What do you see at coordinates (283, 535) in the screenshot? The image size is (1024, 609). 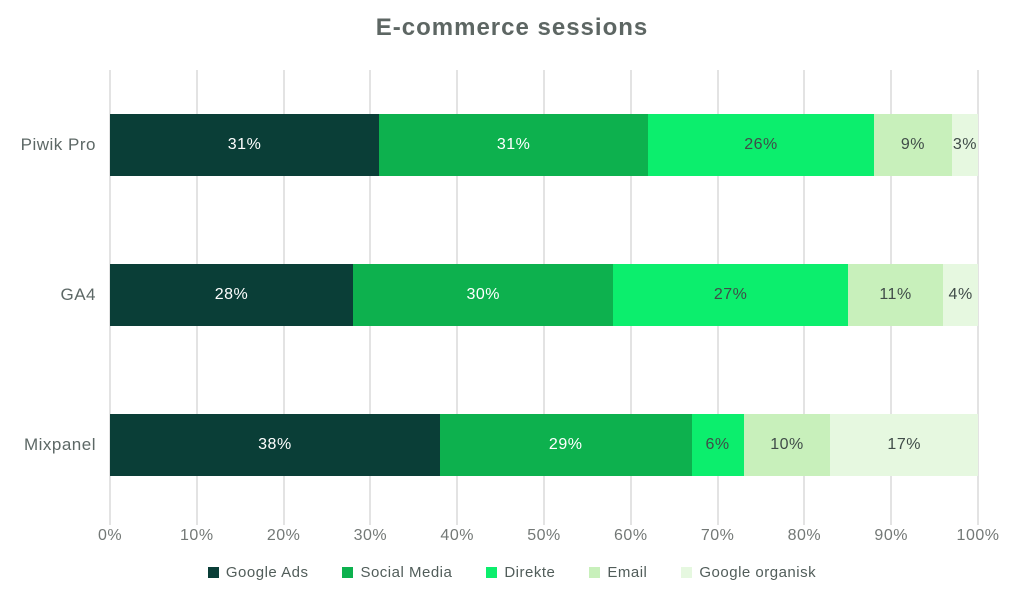 I see `x-axis-tick-label: 20%` at bounding box center [283, 535].